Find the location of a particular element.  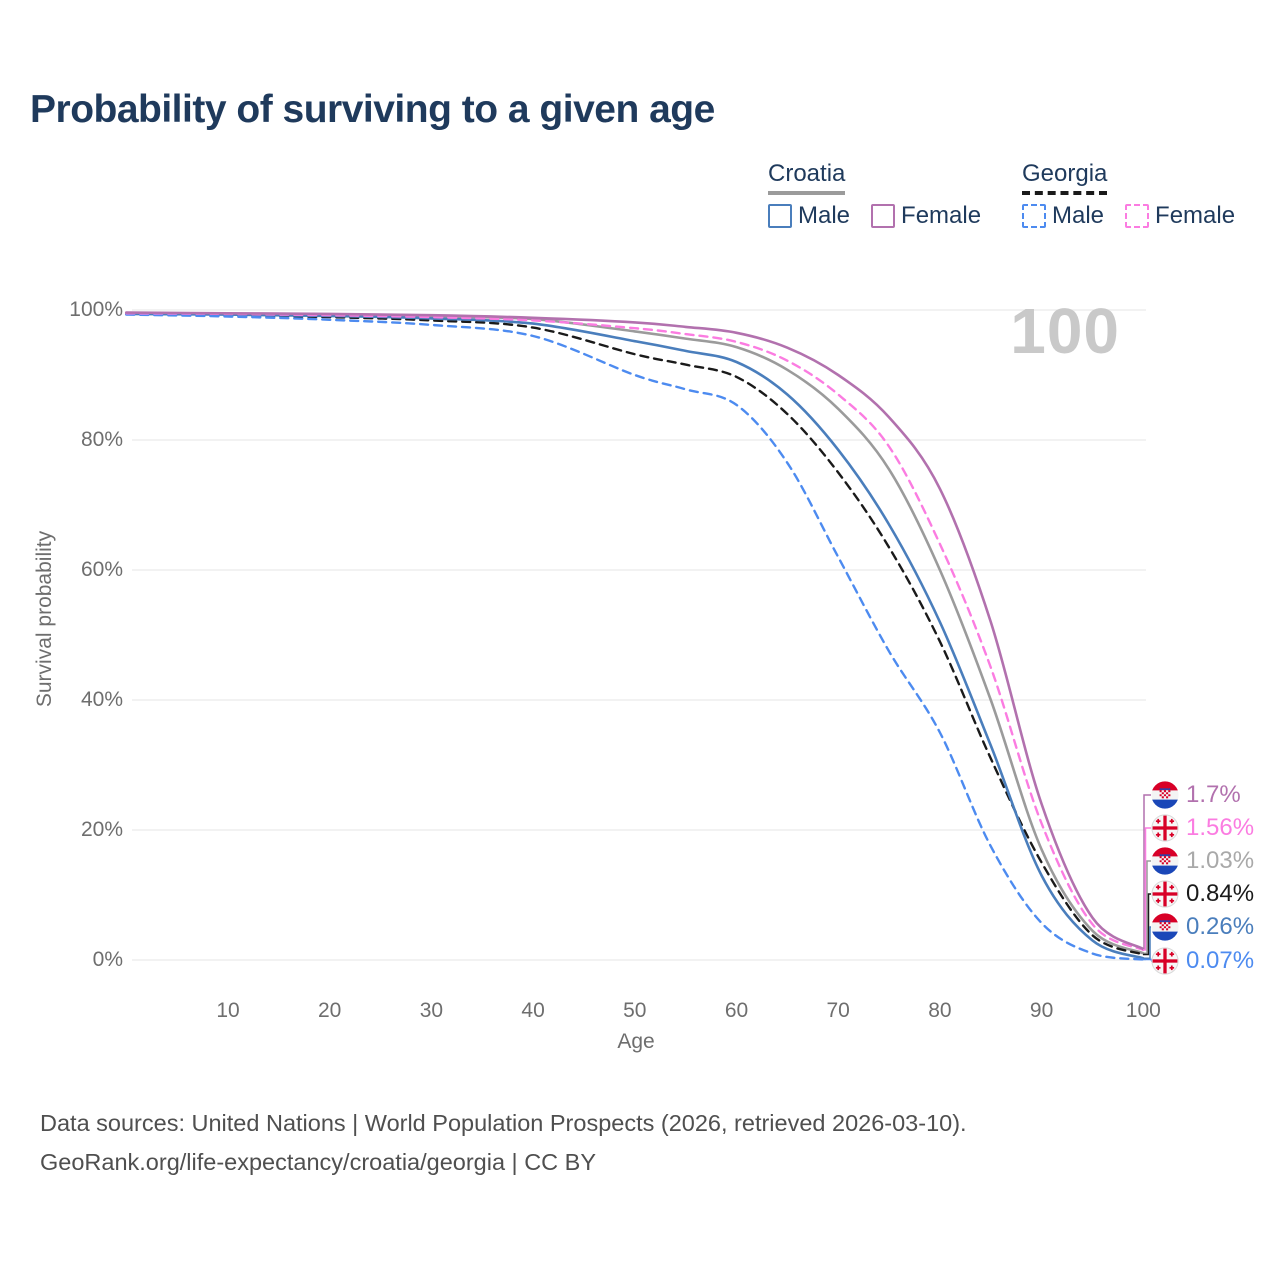

legend-heading-georgia: Georgia is located at coordinates (1065, 177).